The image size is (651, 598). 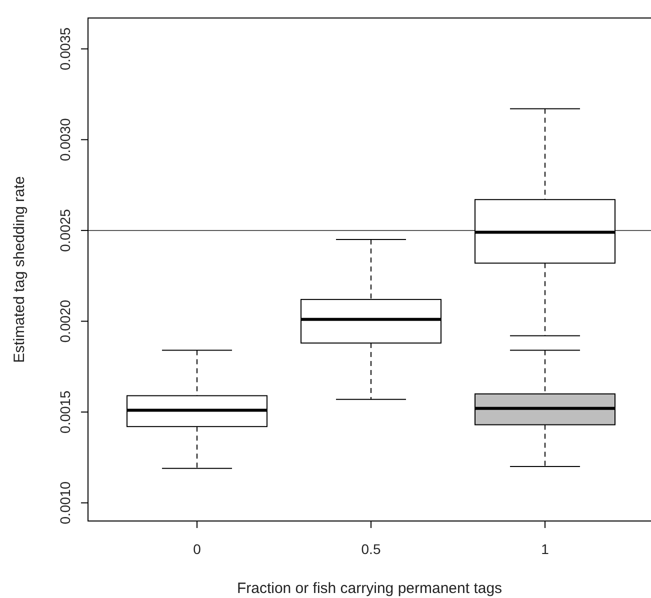 What do you see at coordinates (65, 502) in the screenshot?
I see `y-tick-label: 0.0010` at bounding box center [65, 502].